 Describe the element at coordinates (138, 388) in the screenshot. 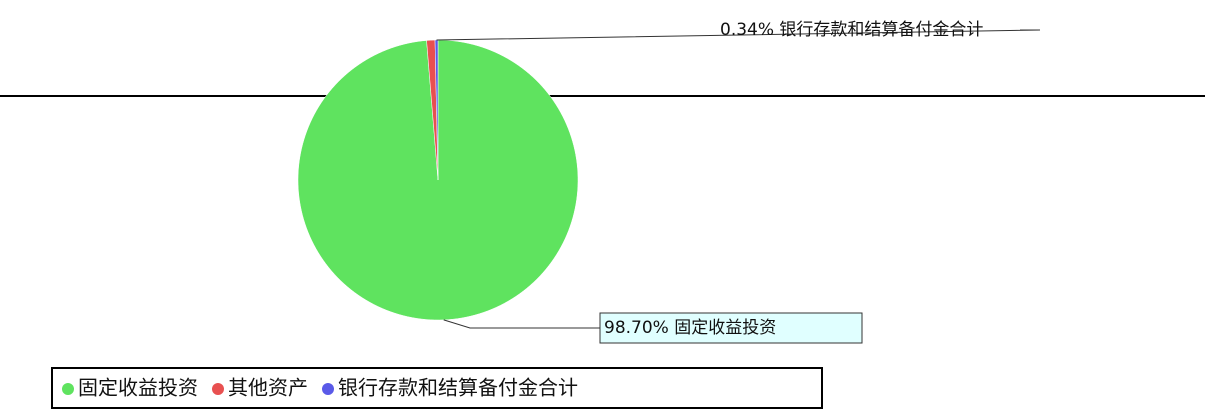

I see `legend-label: 固定收益投资` at that location.